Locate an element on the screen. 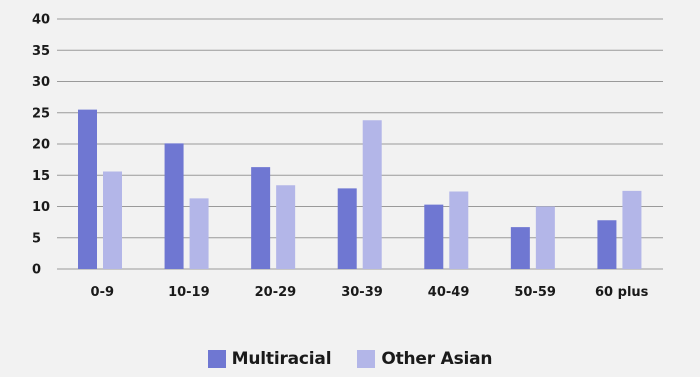 This screenshot has width=700, height=377. y-axis-ticks: 0 5 10 15 20 25 30 35 40 is located at coordinates (41, 145).